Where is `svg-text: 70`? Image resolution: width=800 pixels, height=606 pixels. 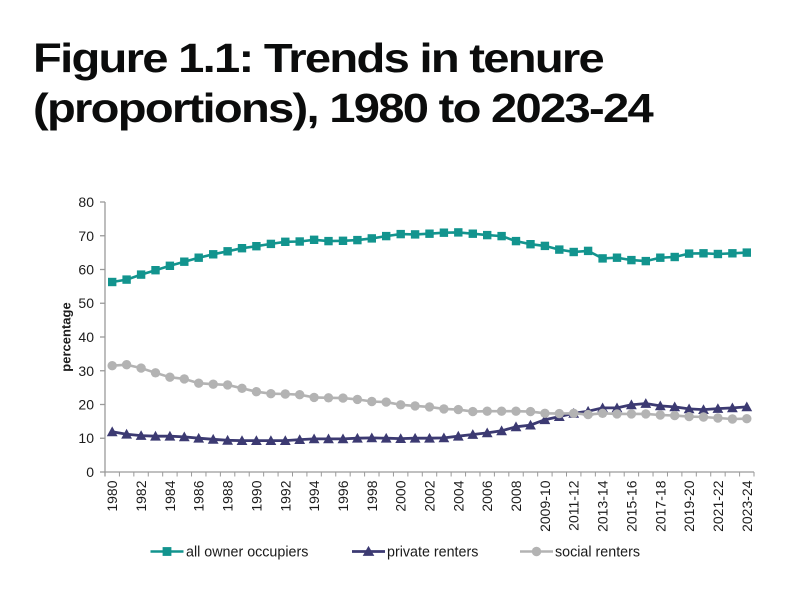
svg-text: 70 is located at coordinates (86, 236).